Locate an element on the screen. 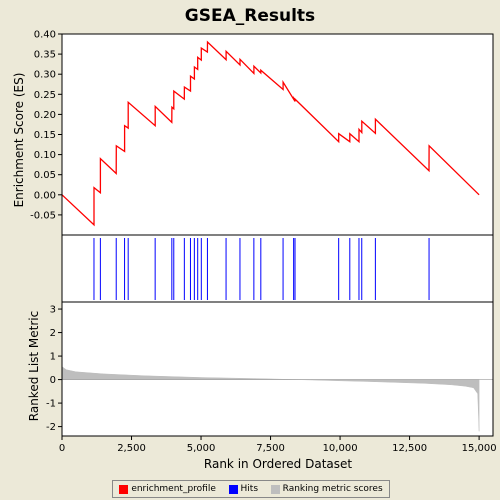 The height and width of the screenshot is (500, 500). x-tick-label: 5,000 is located at coordinates (201, 448).